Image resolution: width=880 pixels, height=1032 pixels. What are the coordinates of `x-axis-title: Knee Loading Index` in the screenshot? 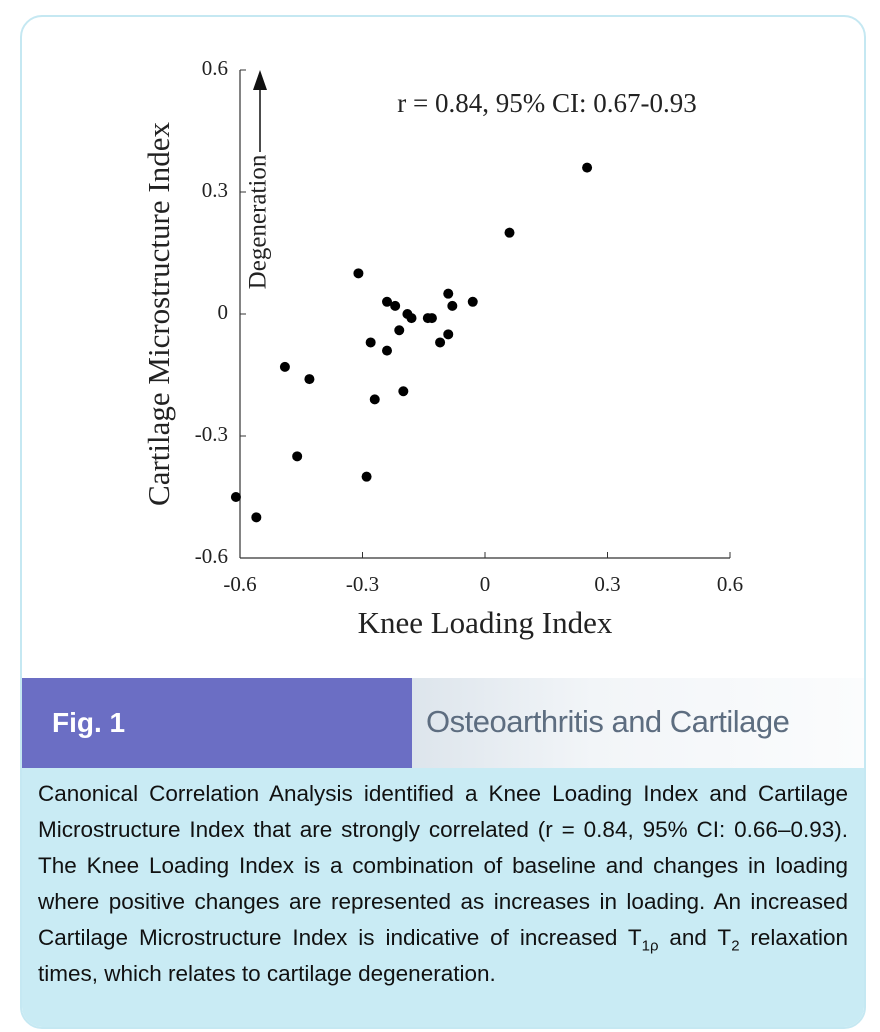 It's located at (485, 622).